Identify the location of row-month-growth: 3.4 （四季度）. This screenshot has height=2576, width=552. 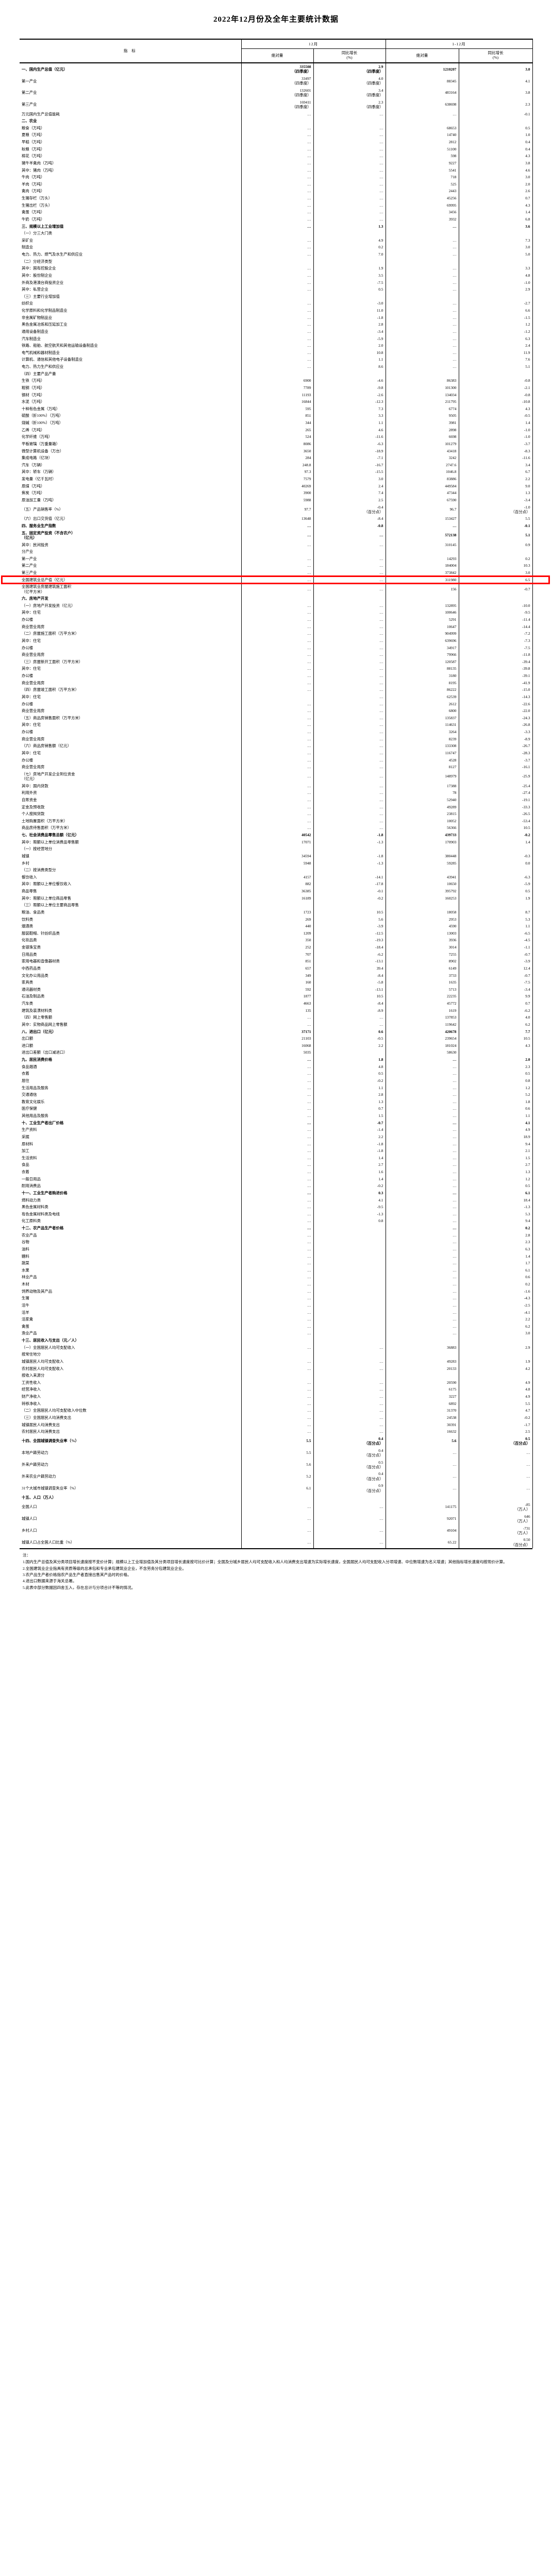
(349, 93).